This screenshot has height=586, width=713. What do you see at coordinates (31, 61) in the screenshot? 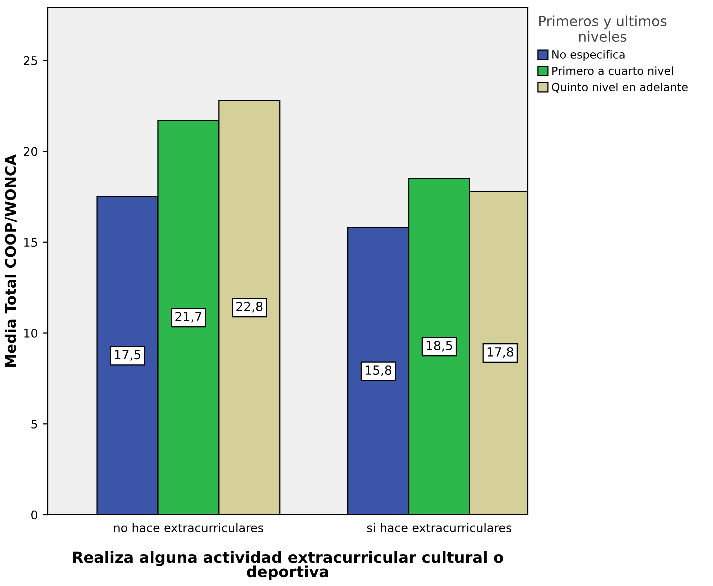
I see `y-tick-label: 25` at bounding box center [31, 61].